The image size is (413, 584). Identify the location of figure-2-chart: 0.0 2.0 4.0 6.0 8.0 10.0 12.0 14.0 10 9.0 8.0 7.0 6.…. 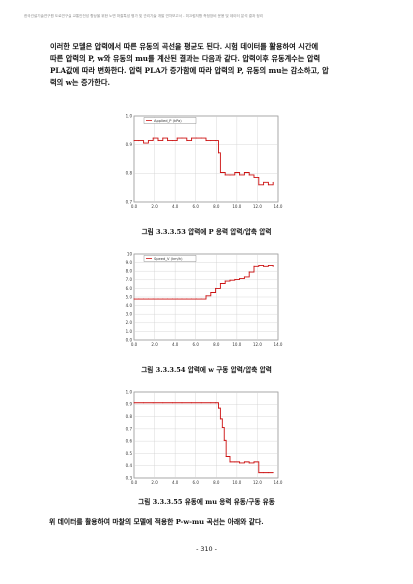
(203, 302).